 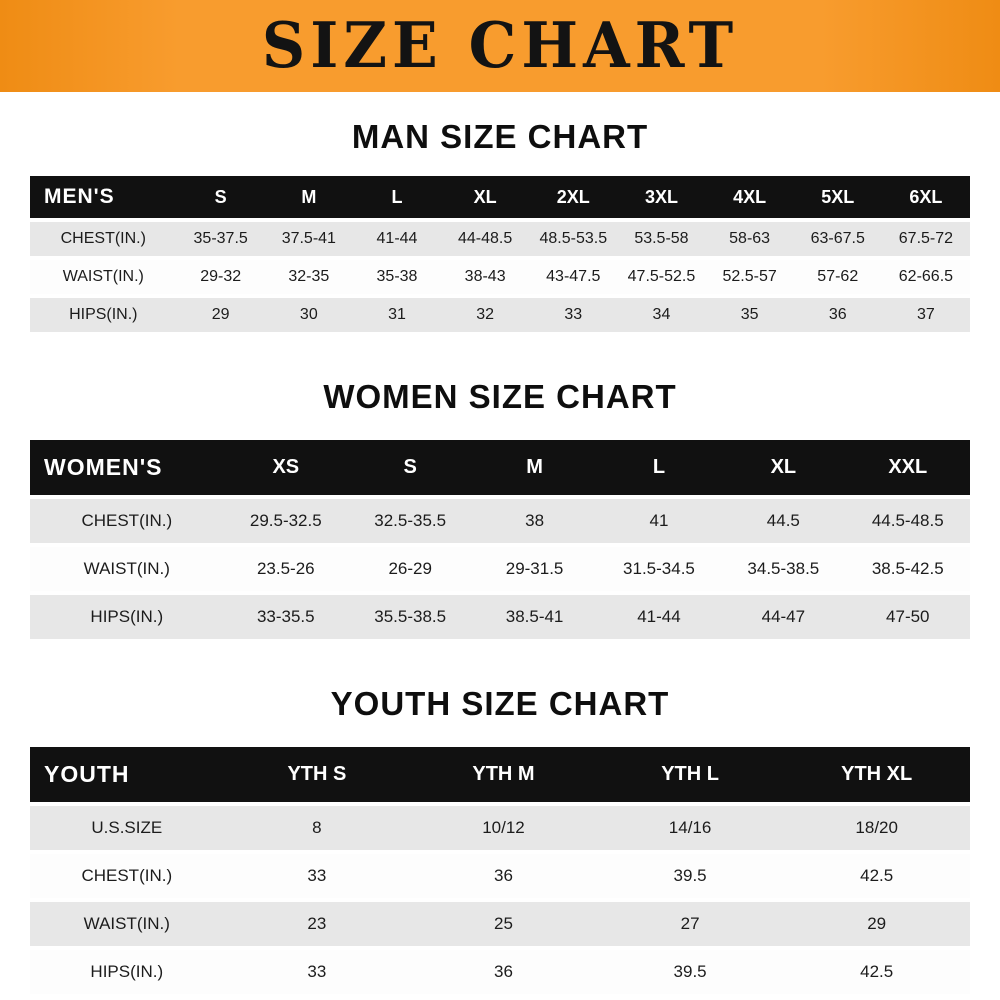 I want to click on banner-title: SIZE CHART, so click(x=500, y=46).